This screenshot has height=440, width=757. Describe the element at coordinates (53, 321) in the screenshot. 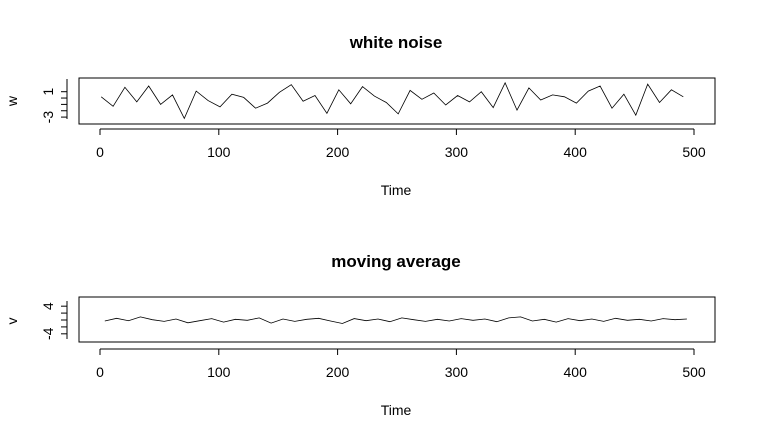

I see `y-ticks: -4 4` at that location.